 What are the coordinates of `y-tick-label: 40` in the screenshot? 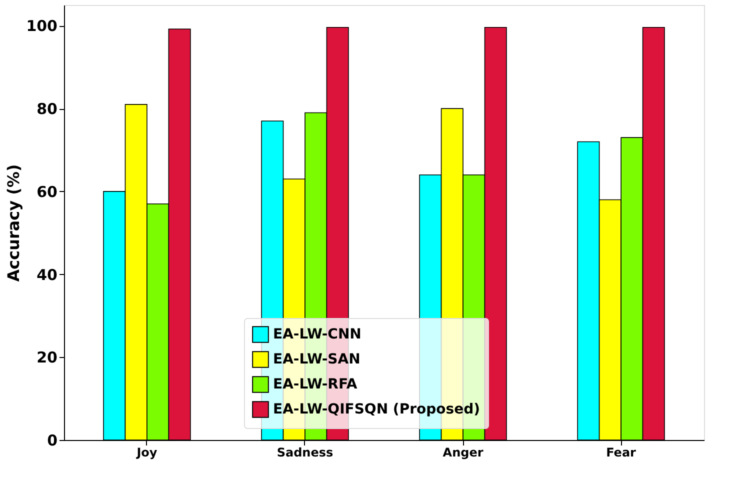 It's located at (47, 275).